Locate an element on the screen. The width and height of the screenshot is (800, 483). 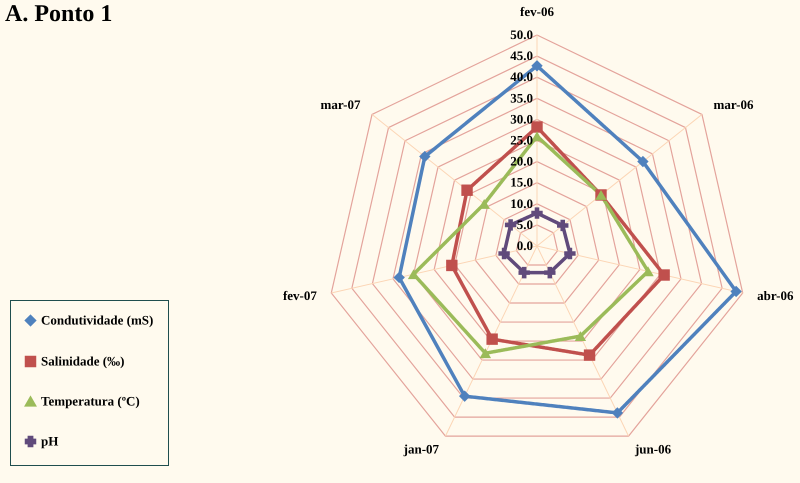
y-tick-label: 50.0 is located at coordinates (521, 34).